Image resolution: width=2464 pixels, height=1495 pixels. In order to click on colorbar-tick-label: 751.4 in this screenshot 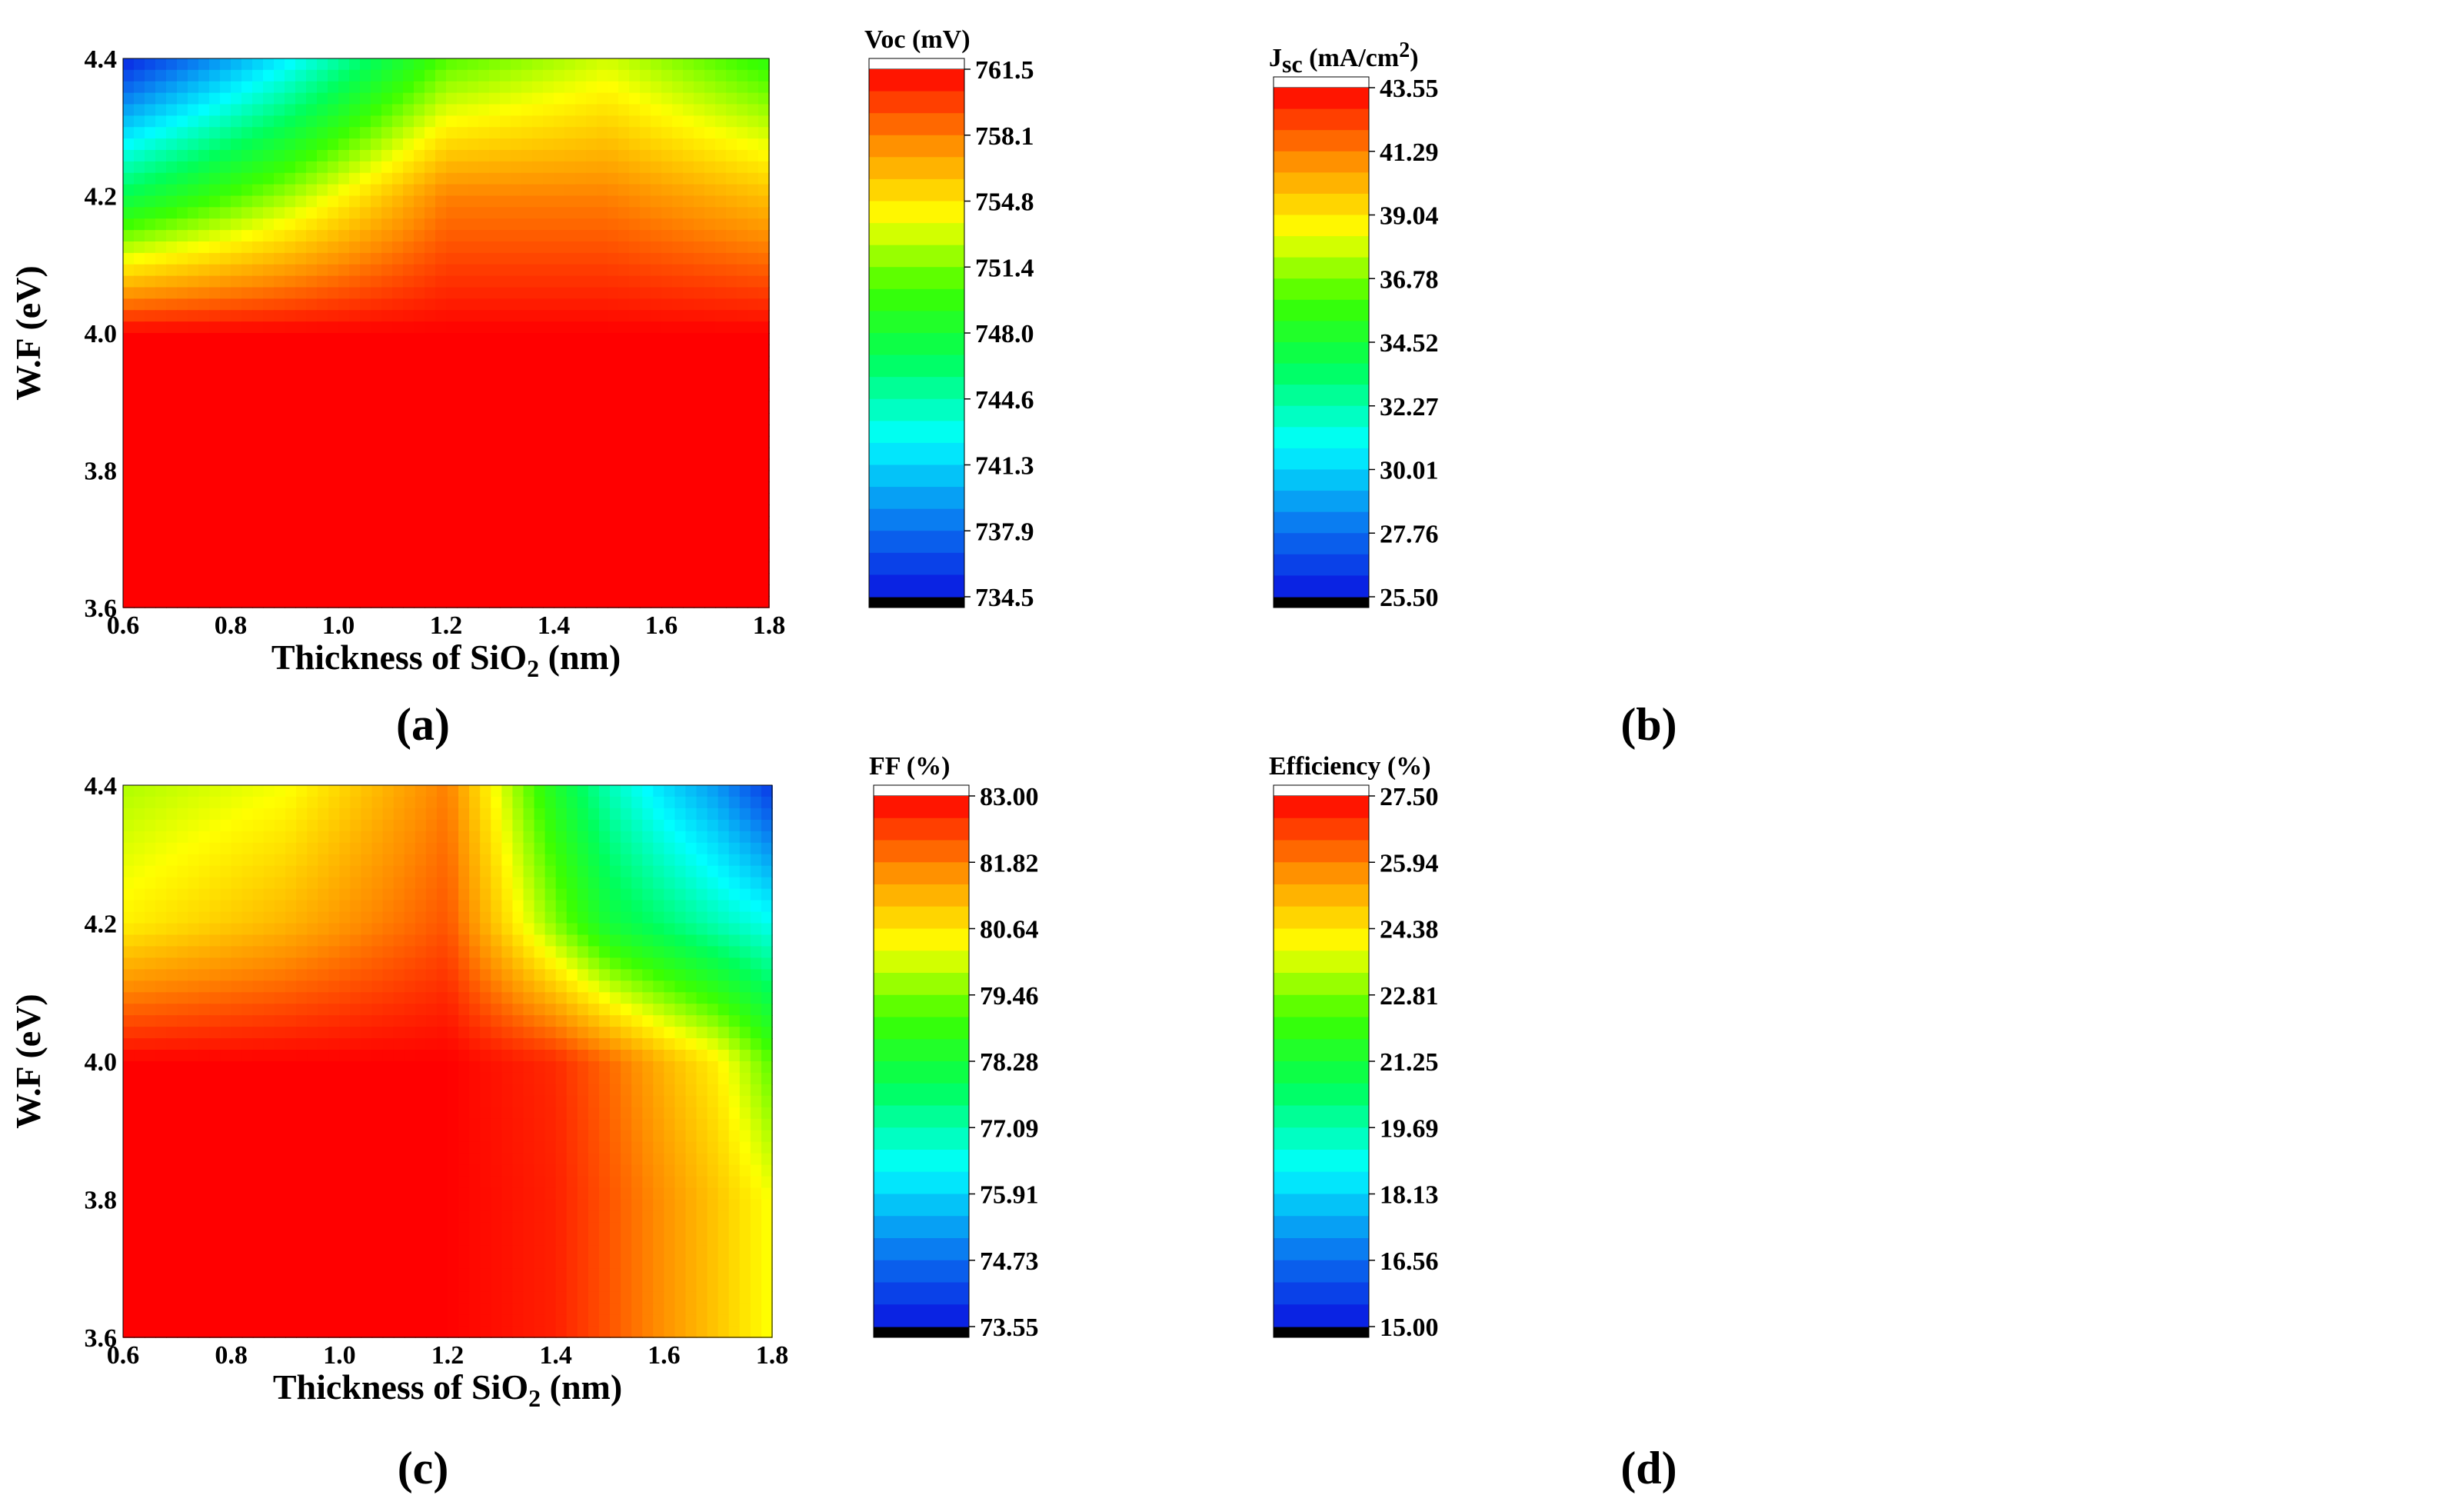, I will do `click(1004, 268)`.